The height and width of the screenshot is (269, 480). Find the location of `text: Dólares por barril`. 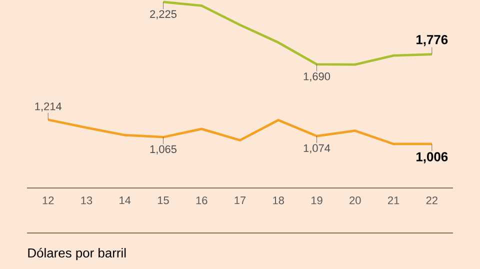

text: Dólares por barril is located at coordinates (77, 254).